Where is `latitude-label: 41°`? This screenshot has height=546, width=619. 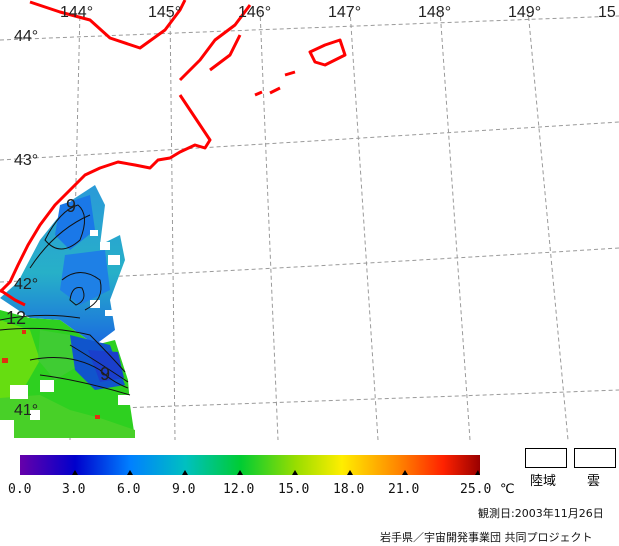 latitude-label: 41° is located at coordinates (26, 410).